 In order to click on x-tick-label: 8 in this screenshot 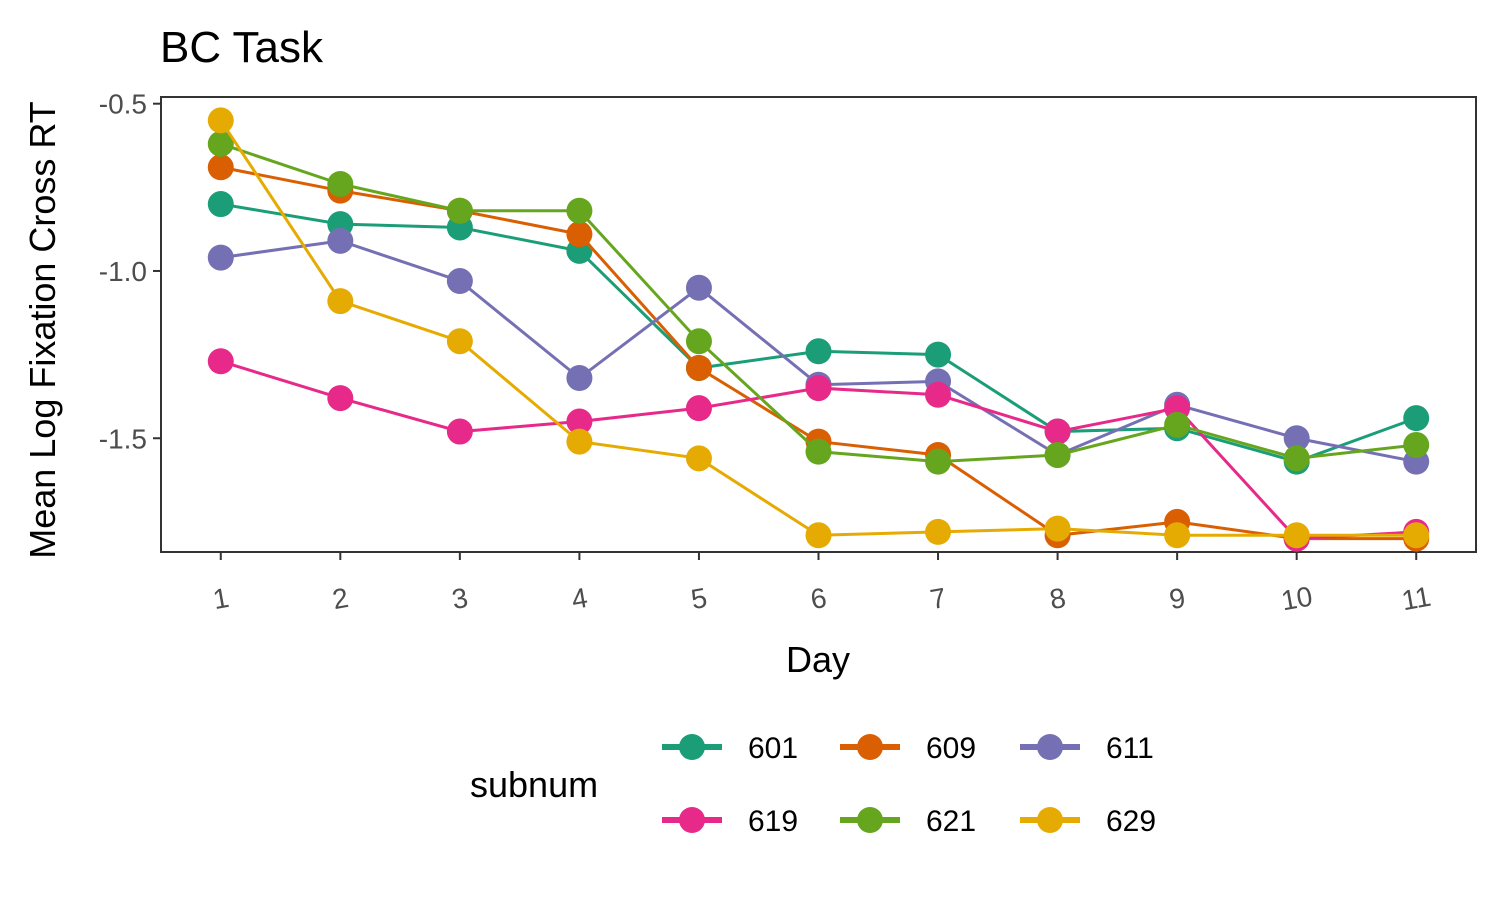, I will do `click(1057, 598)`.